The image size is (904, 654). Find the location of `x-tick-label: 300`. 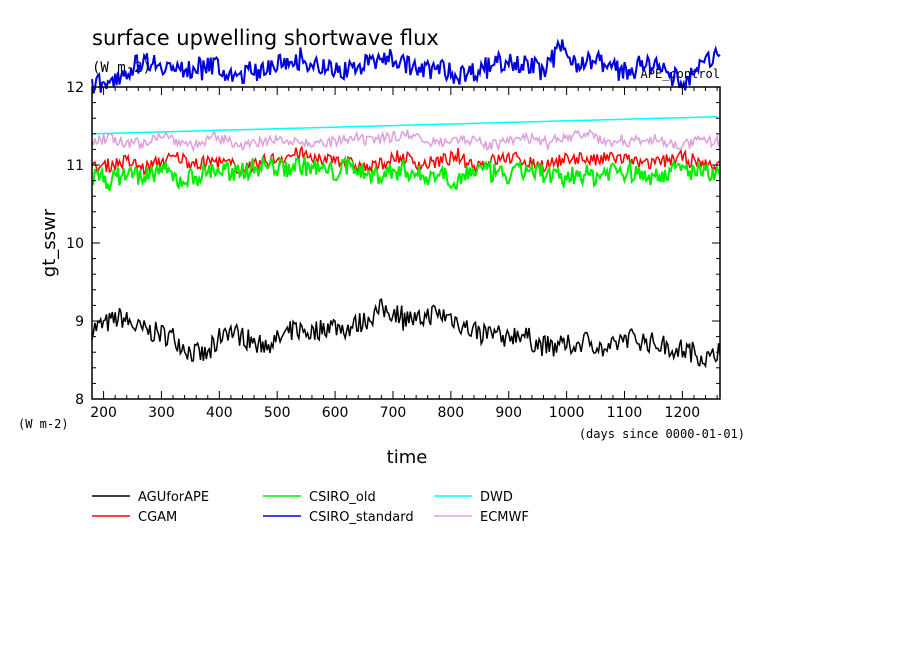

x-tick-label: 300 is located at coordinates (161, 413).